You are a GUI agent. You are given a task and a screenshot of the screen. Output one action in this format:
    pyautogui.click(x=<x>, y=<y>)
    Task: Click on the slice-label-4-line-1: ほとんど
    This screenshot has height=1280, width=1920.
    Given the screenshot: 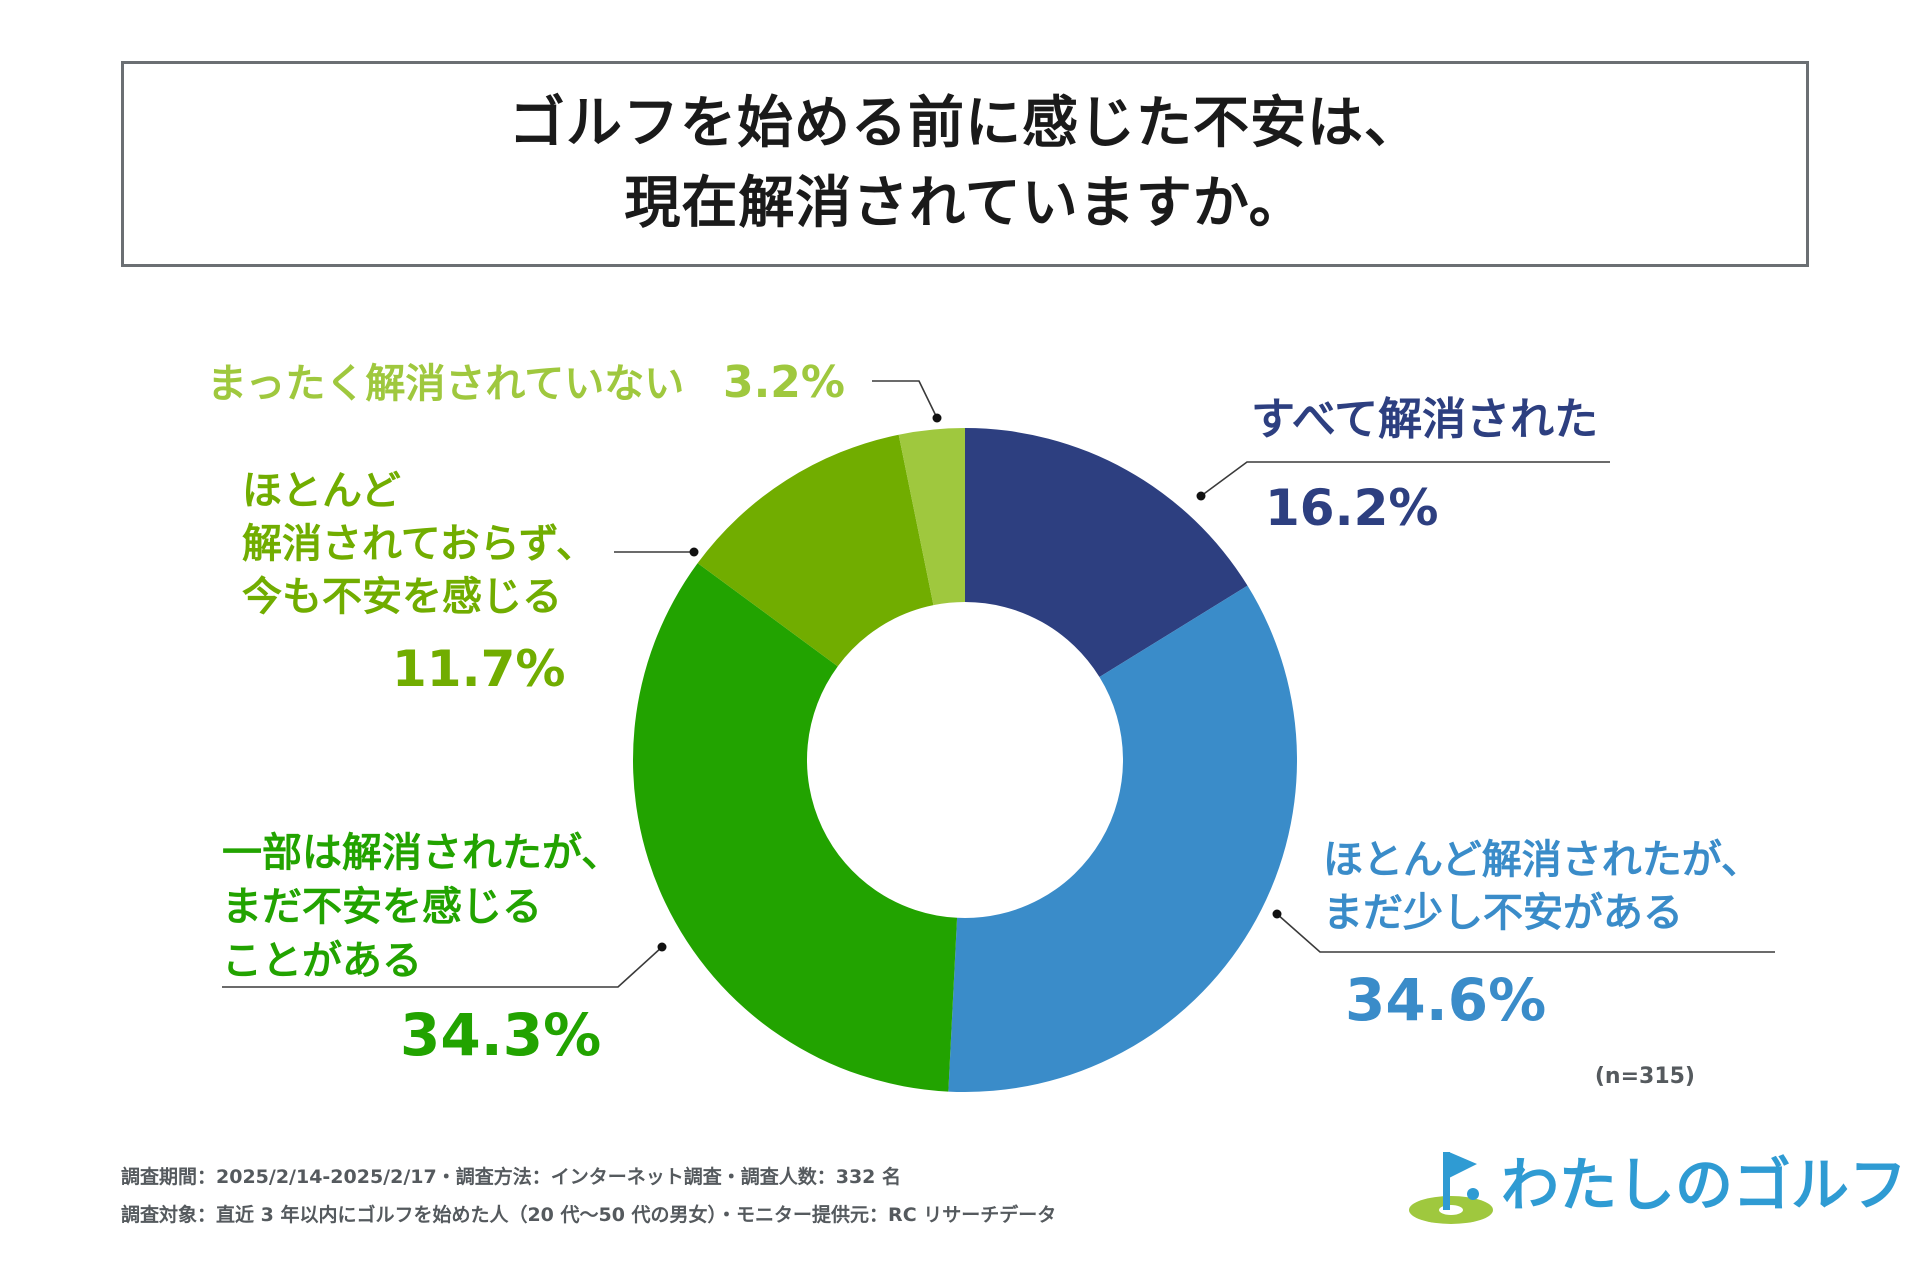 What is the action you would take?
    pyautogui.click(x=321, y=491)
    